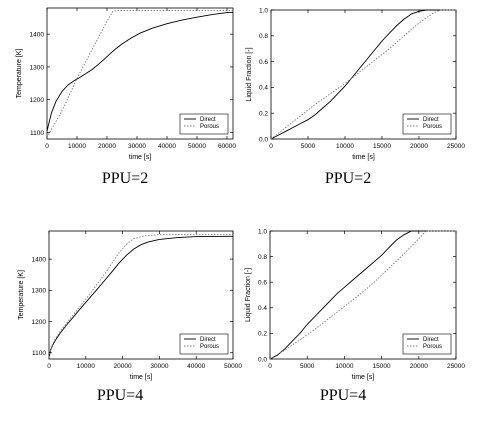 The width and height of the screenshot is (480, 425). What do you see at coordinates (227, 146) in the screenshot?
I see `x-tick-label: 60000` at bounding box center [227, 146].